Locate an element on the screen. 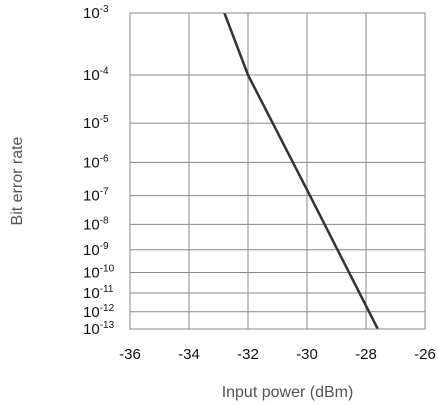 The image size is (438, 405). y-tick-label: 10⁻⁴ is located at coordinates (96, 75).